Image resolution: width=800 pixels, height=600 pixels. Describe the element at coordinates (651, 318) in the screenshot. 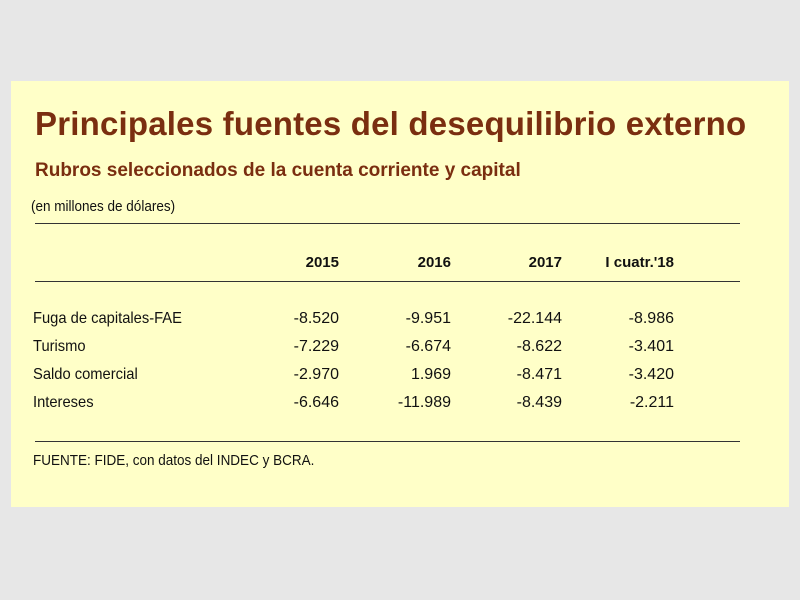

I see `table-cell: -8.986` at that location.